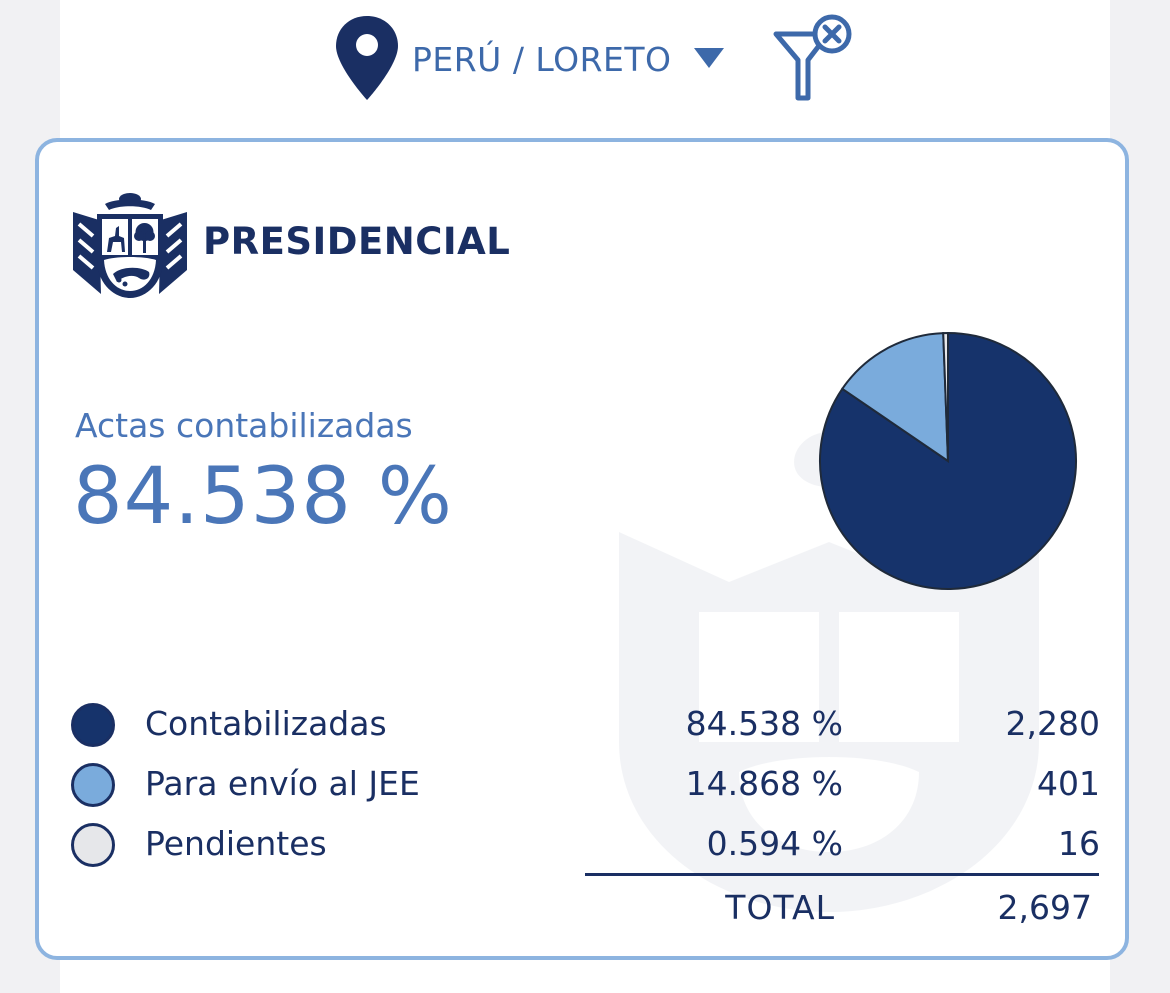  I want to click on legend-count: 16, so click(1079, 843).